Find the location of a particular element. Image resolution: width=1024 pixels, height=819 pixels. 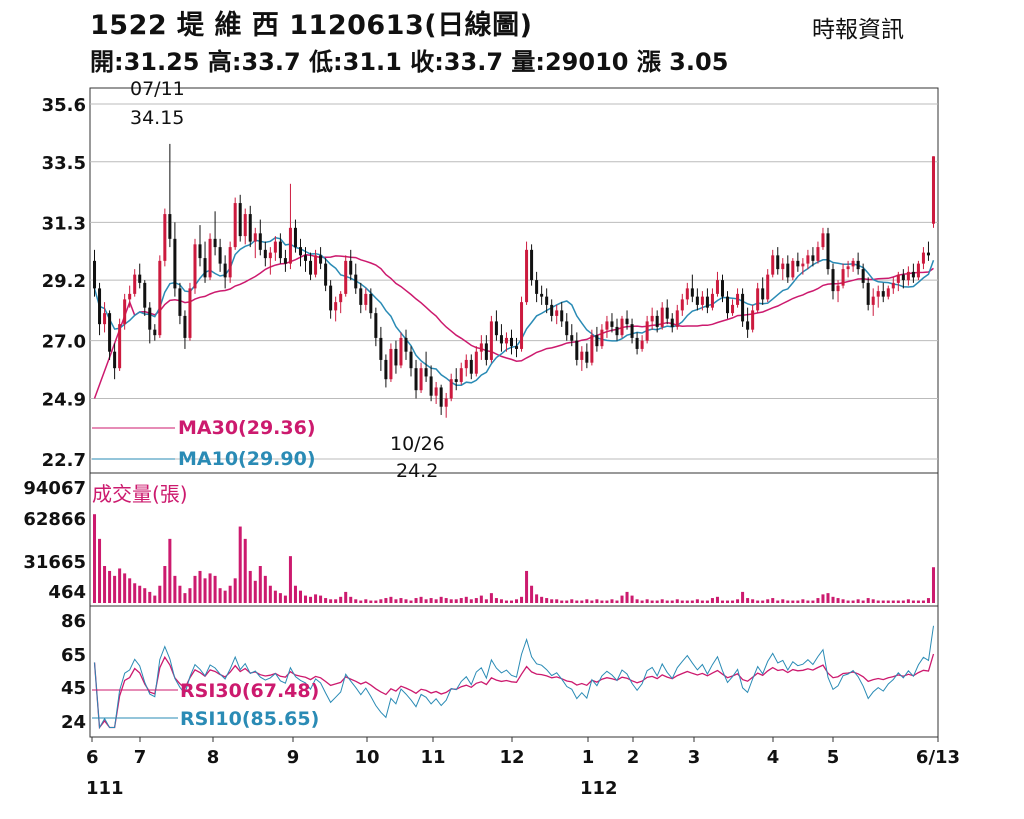

price-tick-label: 27.0 is located at coordinates (64, 342).